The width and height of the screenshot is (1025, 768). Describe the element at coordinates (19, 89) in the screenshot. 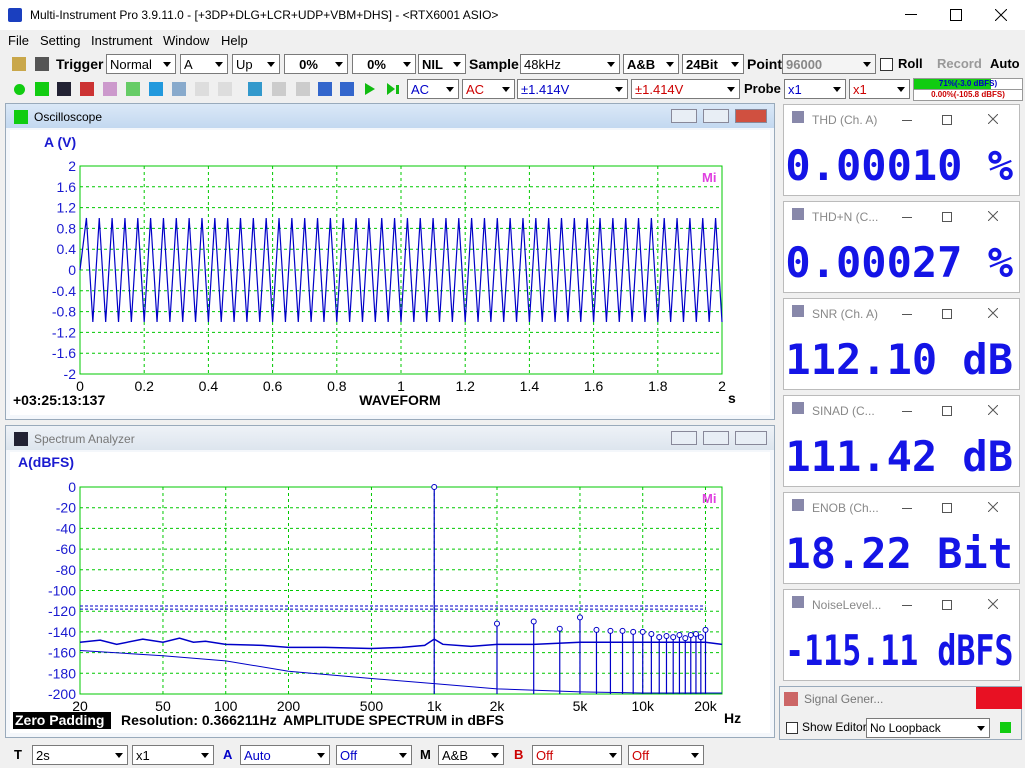

I see `run-icon` at that location.